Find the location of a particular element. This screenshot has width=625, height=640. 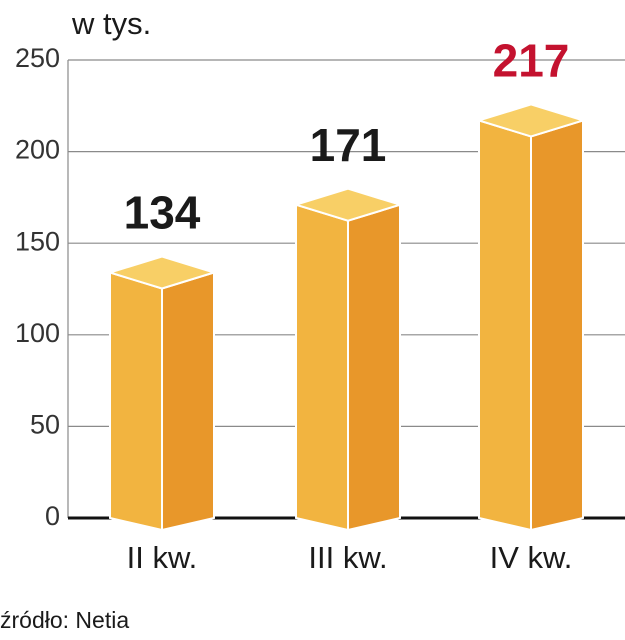

value-label: 217 is located at coordinates (531, 61).